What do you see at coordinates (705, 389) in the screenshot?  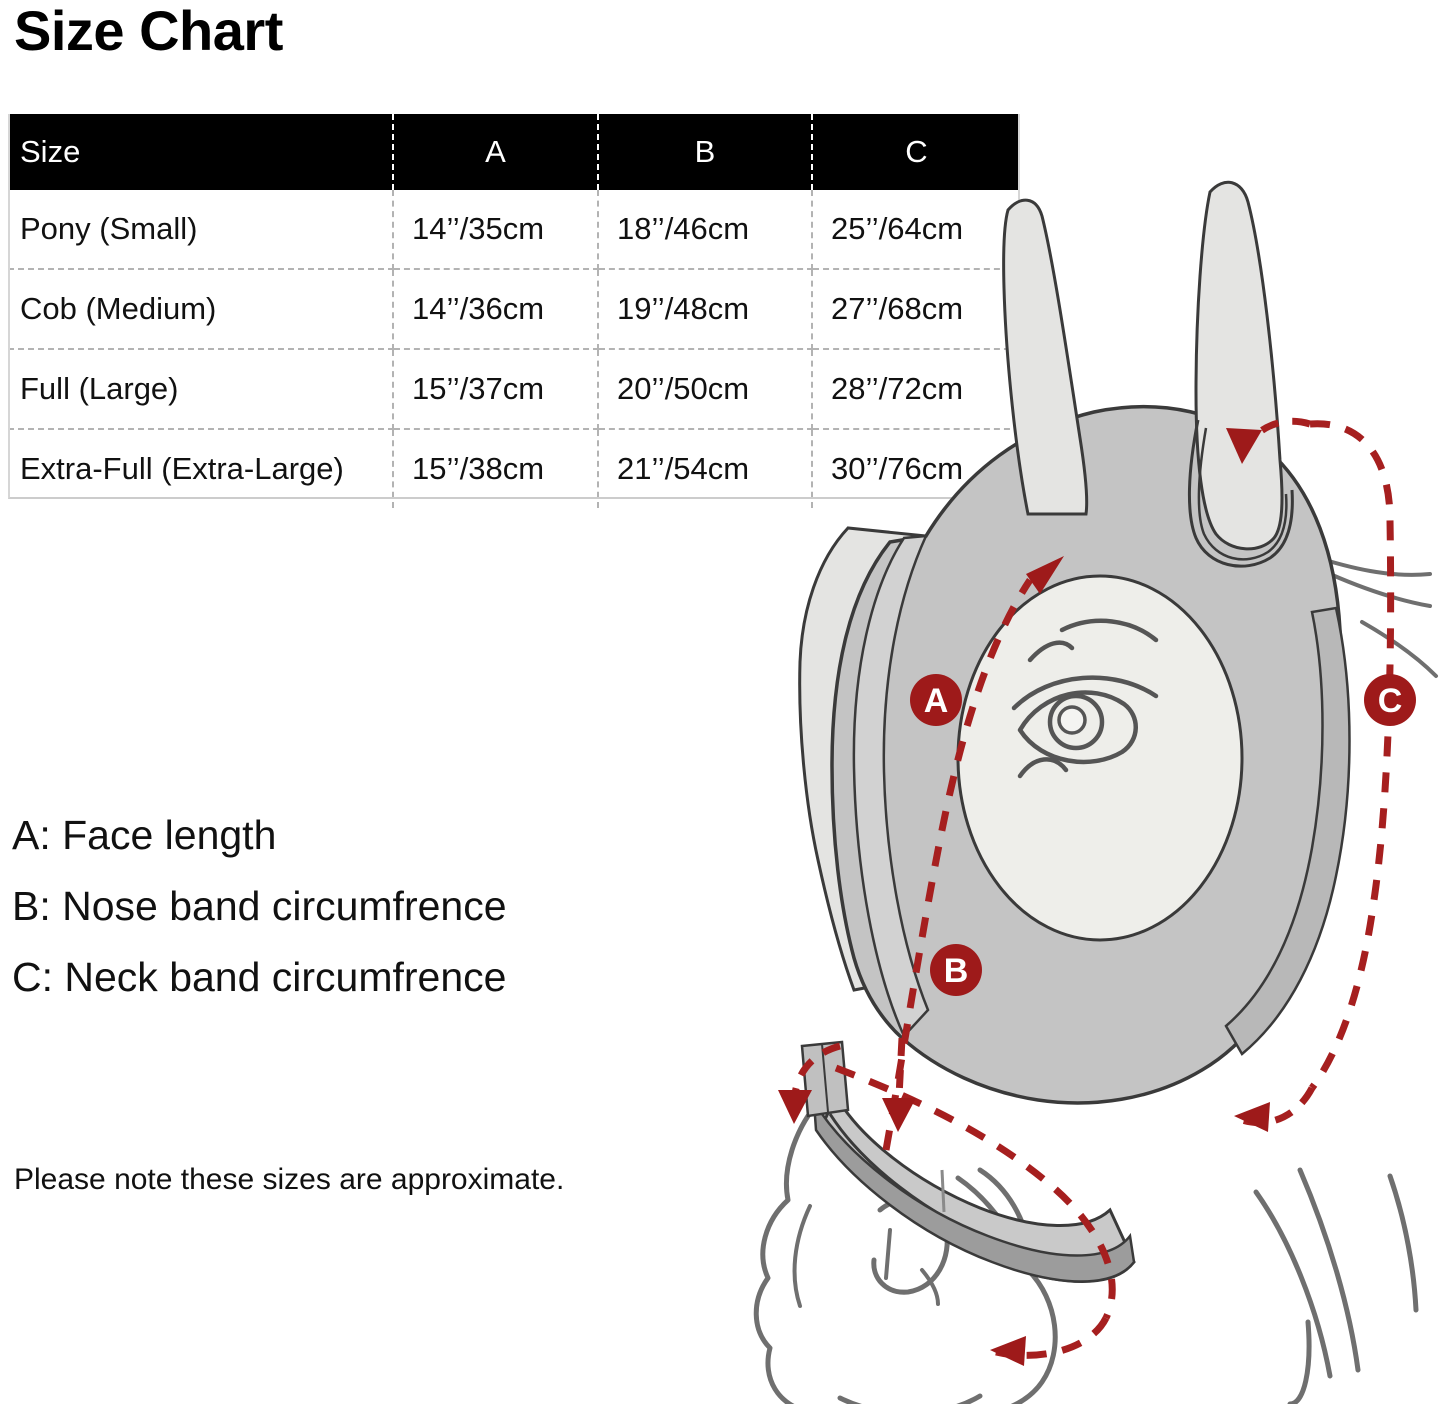 I see `cell-b: 20’’/50cm` at bounding box center [705, 389].